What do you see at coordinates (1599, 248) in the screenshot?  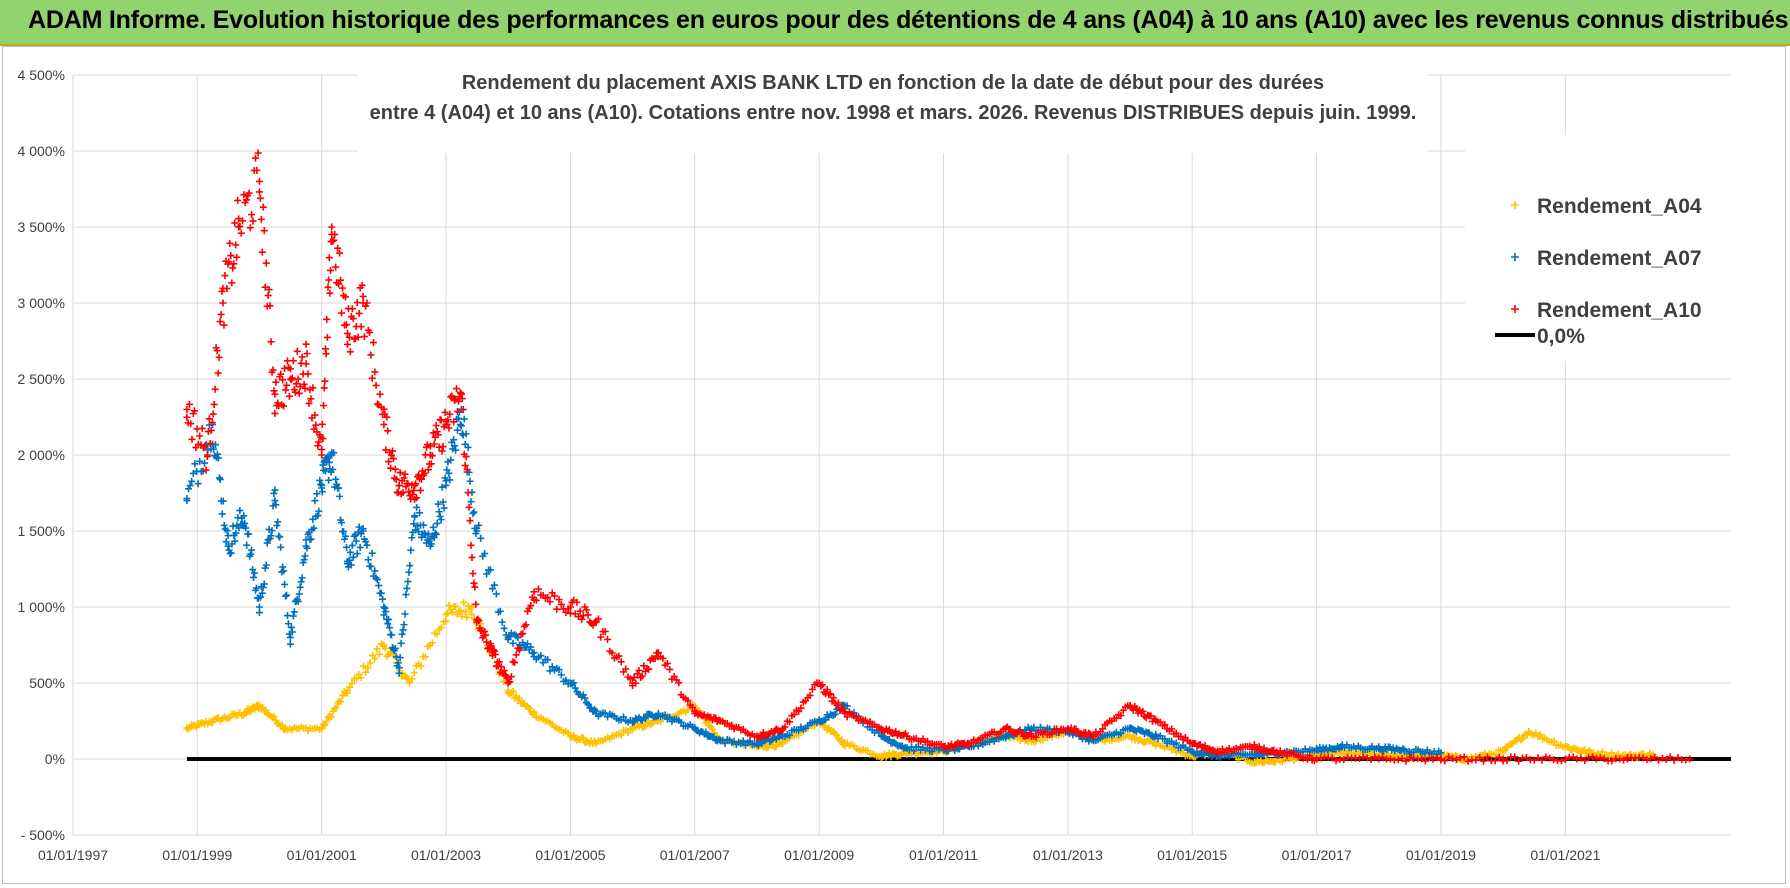 I see `legend-background` at bounding box center [1599, 248].